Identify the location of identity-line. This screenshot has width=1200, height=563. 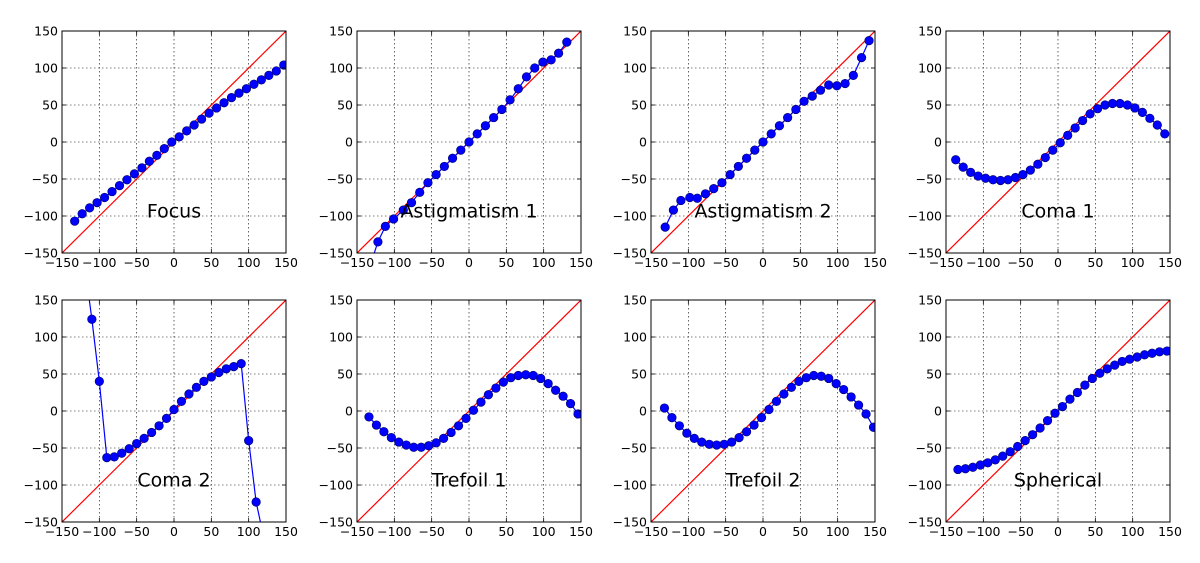
(763, 411).